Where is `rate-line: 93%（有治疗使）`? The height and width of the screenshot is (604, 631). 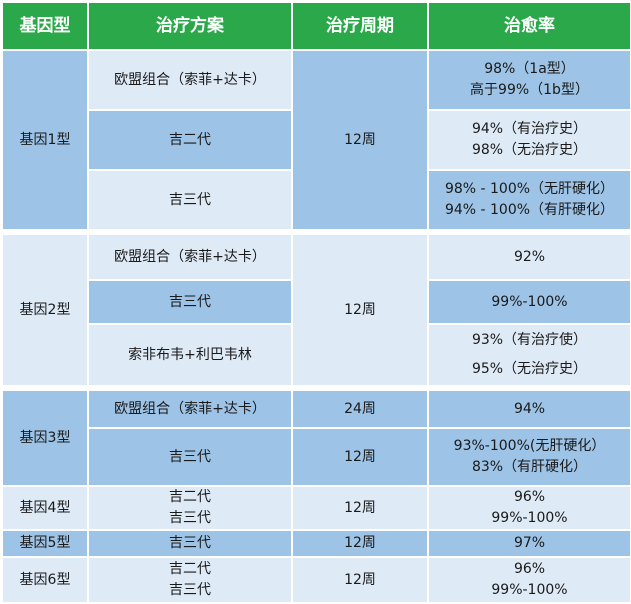 rate-line: 93%（有治疗使） is located at coordinates (529, 340).